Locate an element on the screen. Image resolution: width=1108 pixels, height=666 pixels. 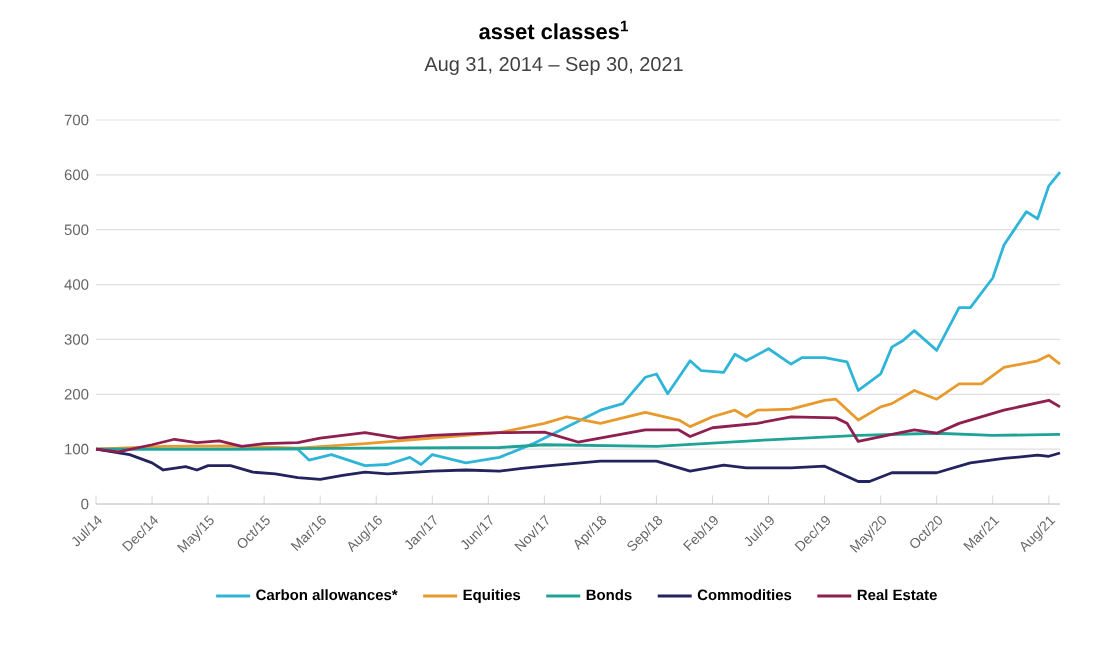
chart-title: asset classes$^{1}$ is located at coordinates (554, 30).